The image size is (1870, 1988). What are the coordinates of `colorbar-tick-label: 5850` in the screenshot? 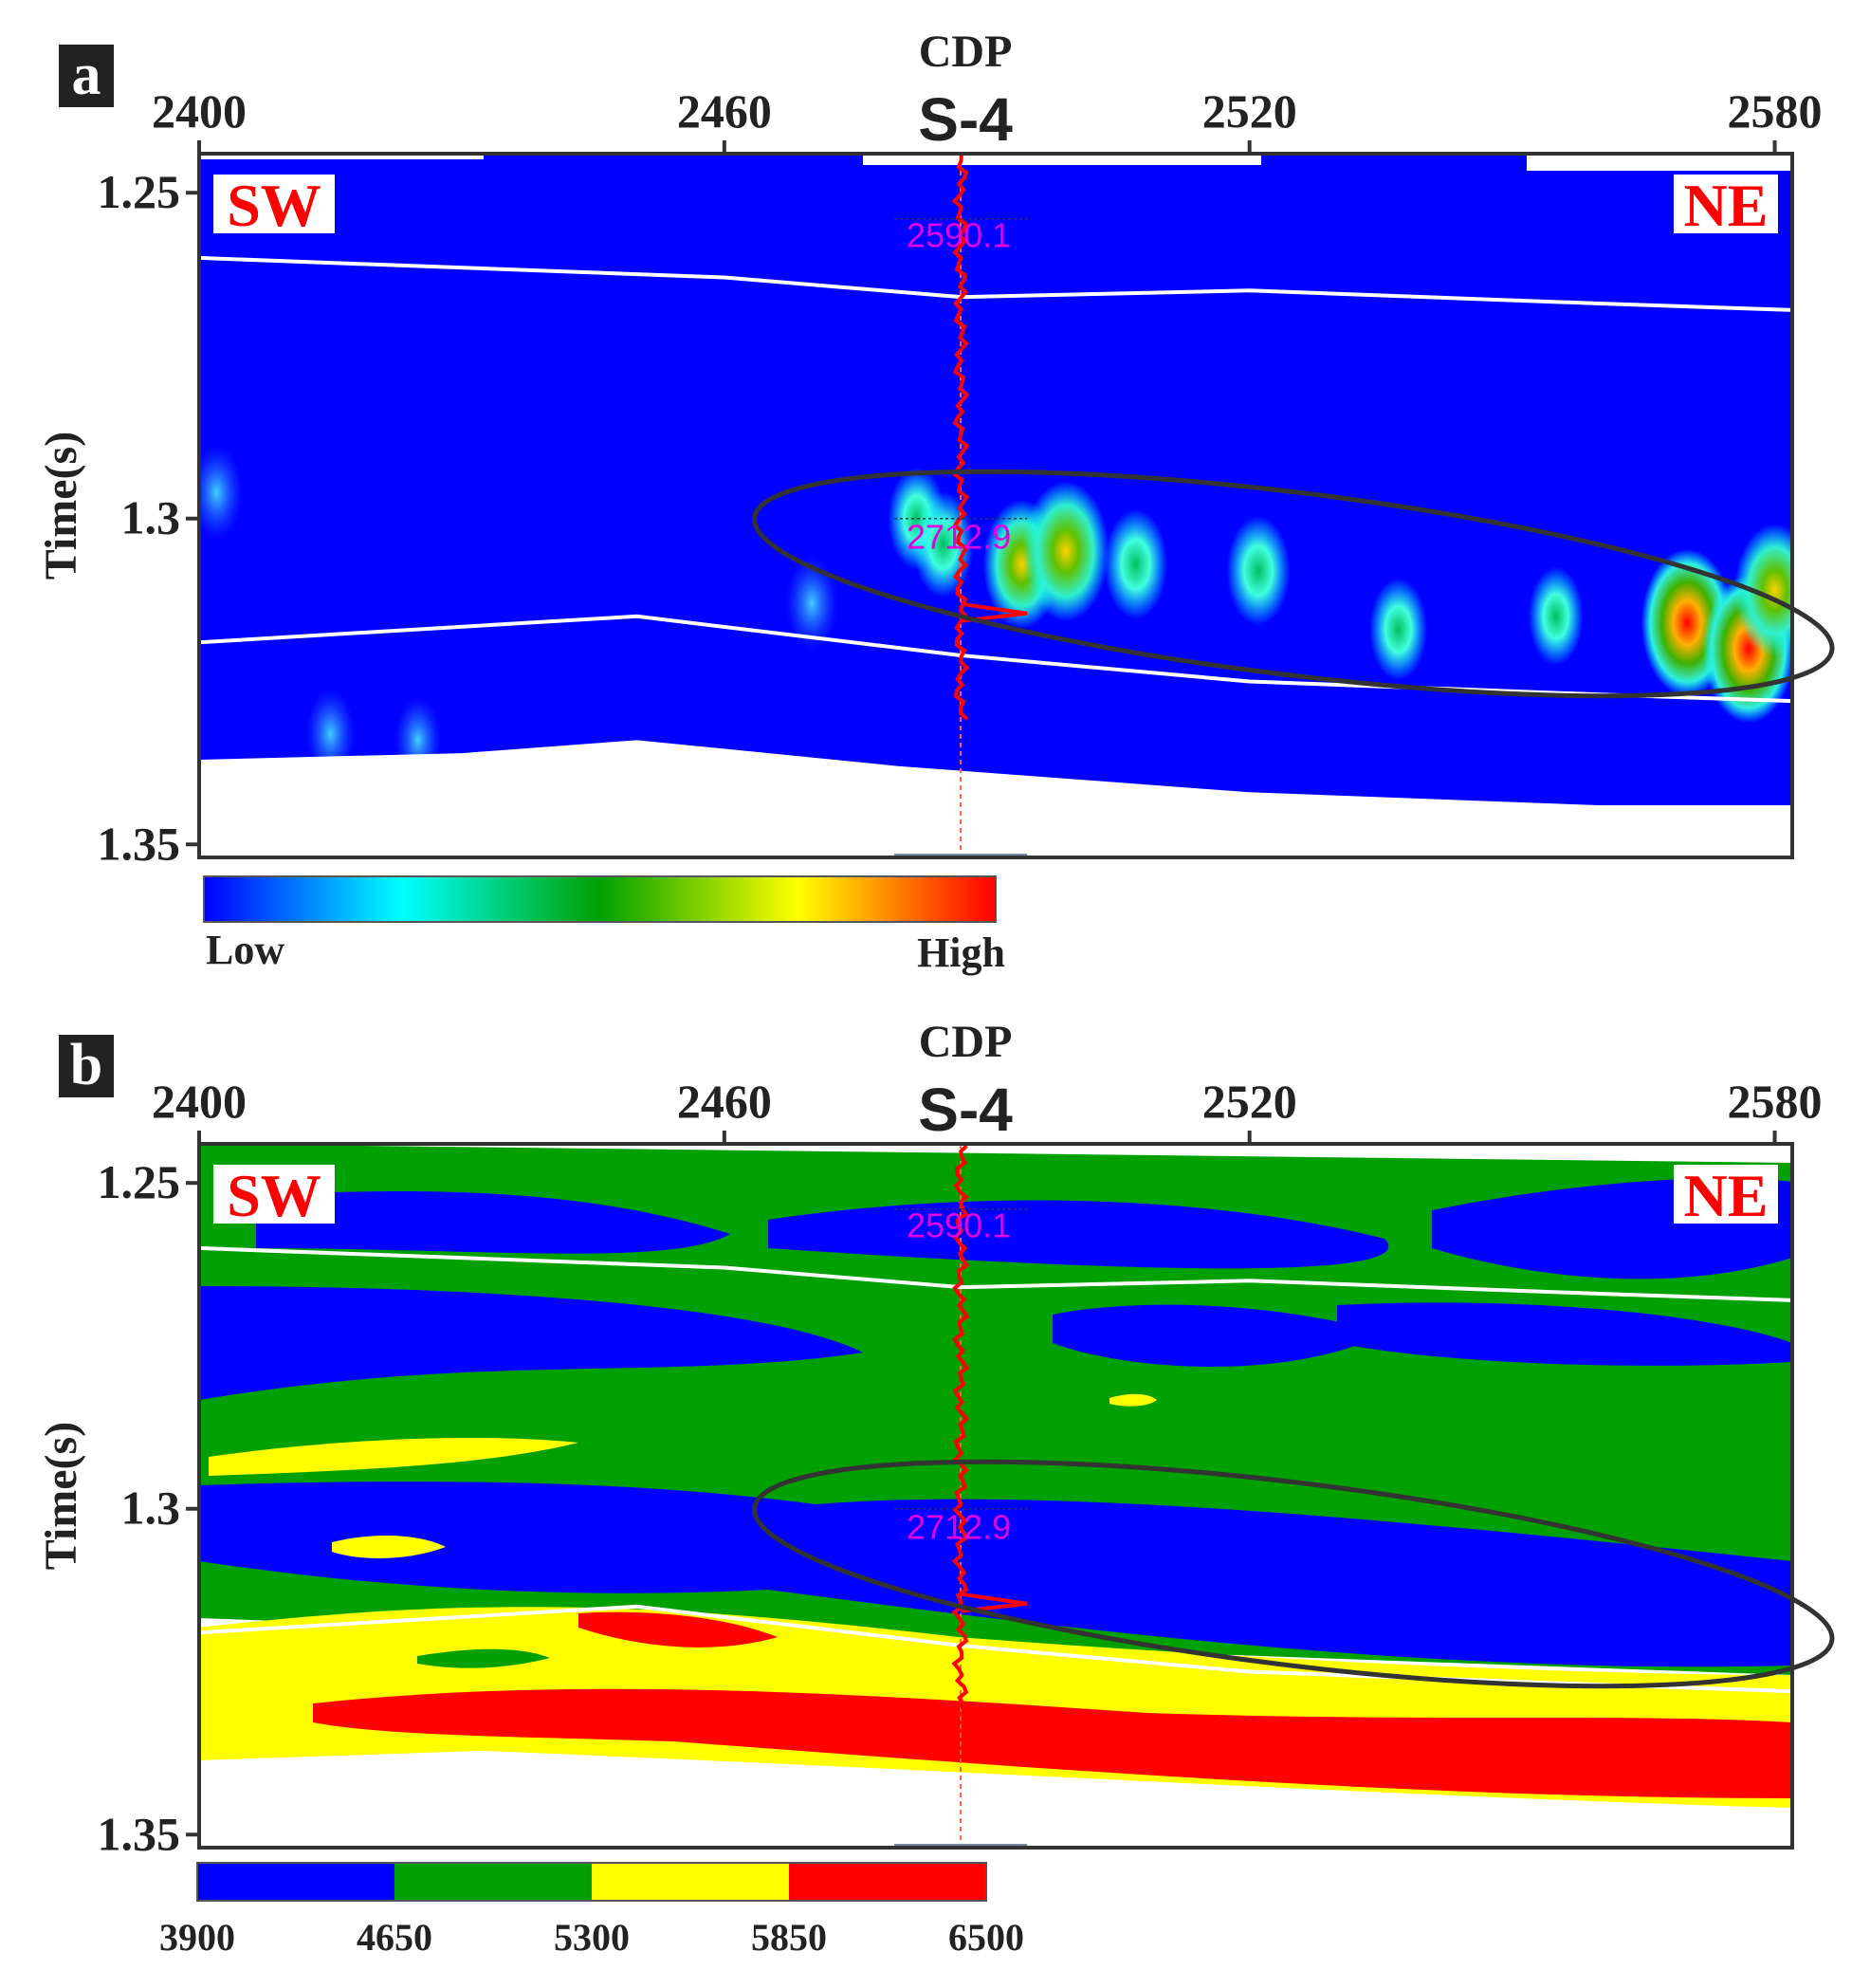 It's located at (789, 1937).